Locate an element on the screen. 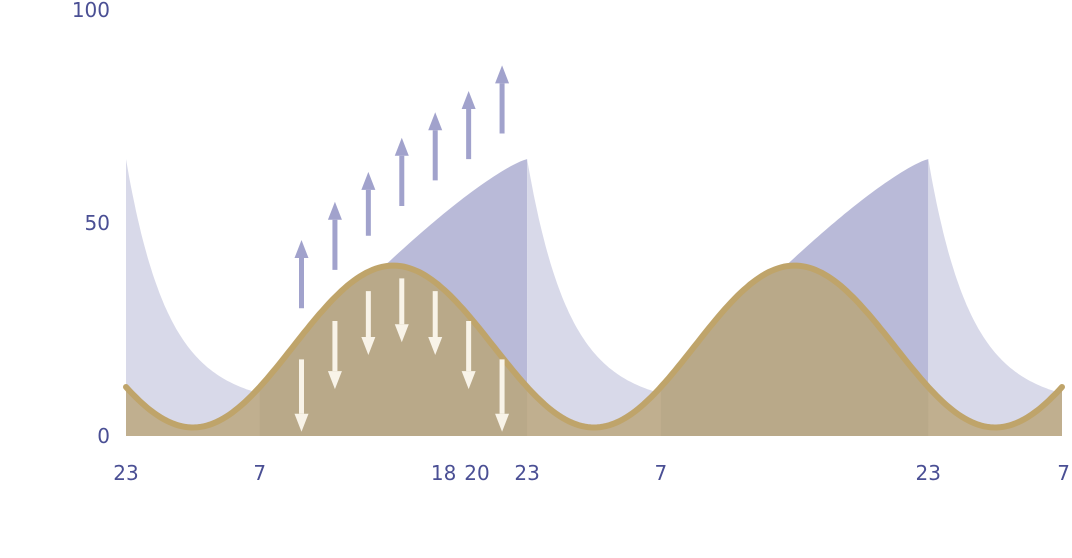  arrow-up-7-head is located at coordinates (502, 74).